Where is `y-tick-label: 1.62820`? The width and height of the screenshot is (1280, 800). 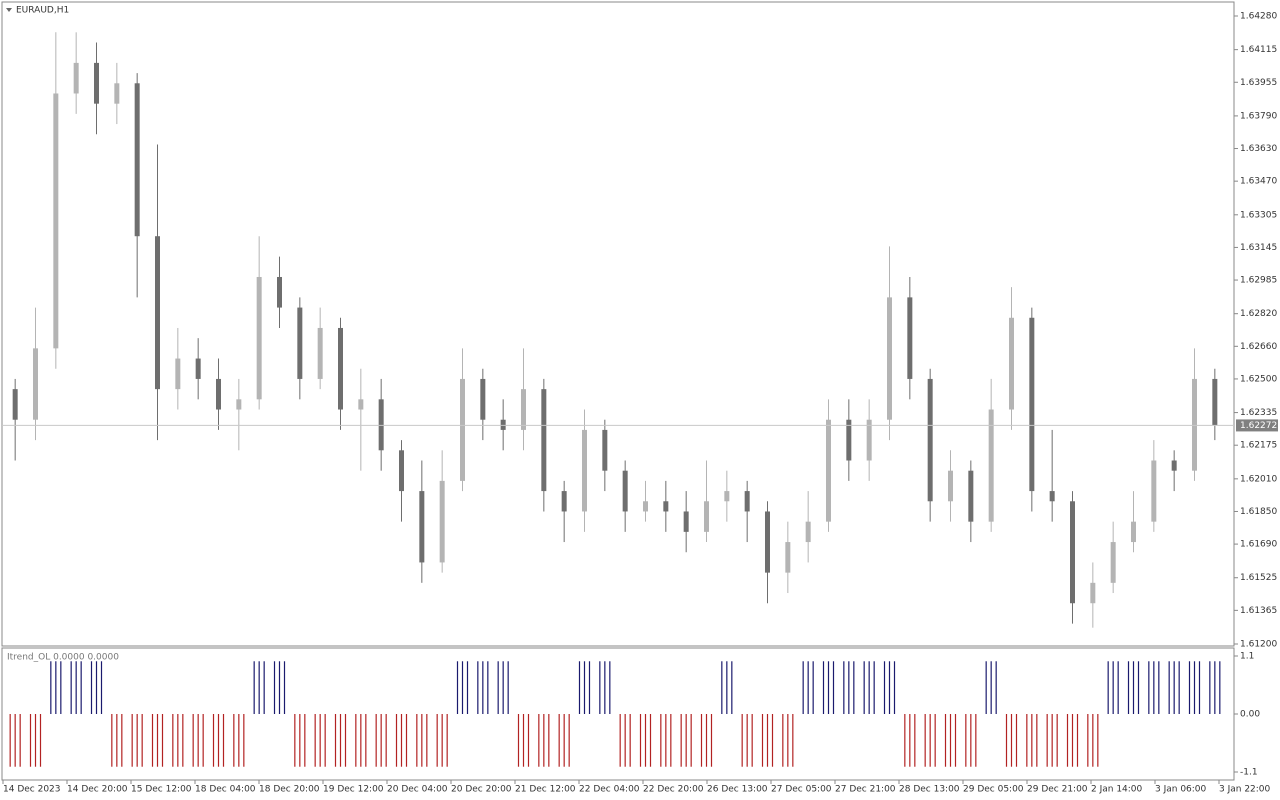
y-tick-label: 1.62820 is located at coordinates (1258, 314).